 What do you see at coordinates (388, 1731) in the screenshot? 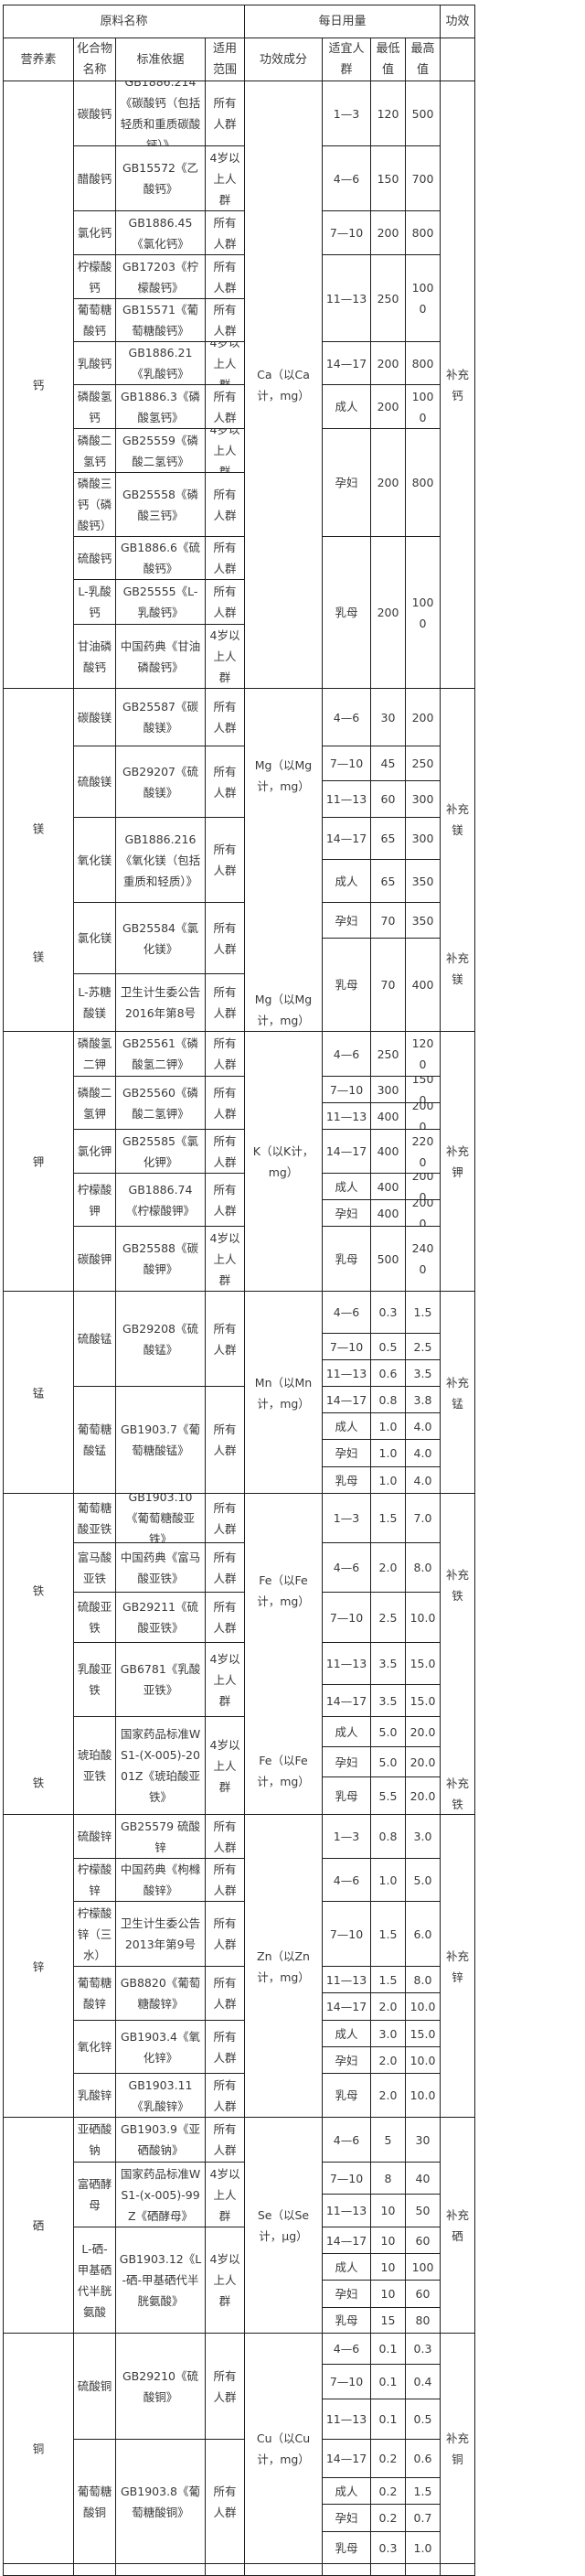
I see `dosage-min: 5.0` at bounding box center [388, 1731].